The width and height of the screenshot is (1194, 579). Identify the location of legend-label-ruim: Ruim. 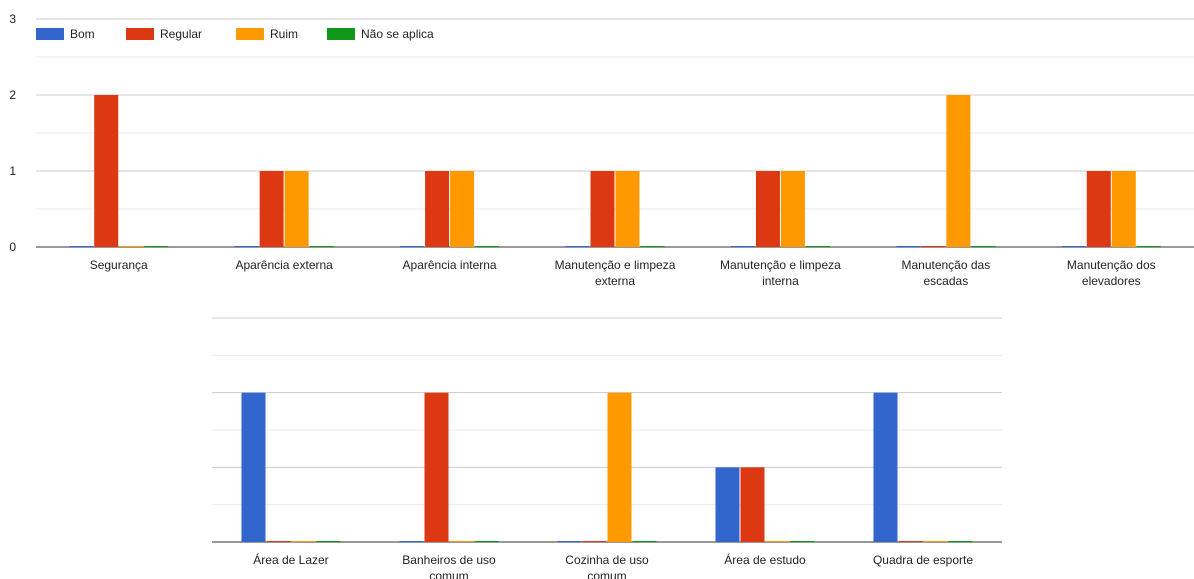
(284, 34).